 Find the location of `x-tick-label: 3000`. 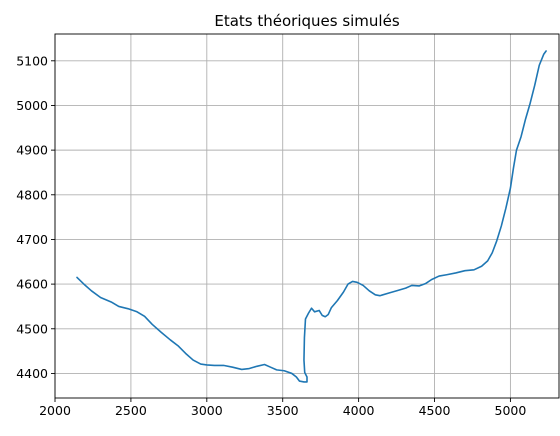

x-tick-label: 3000 is located at coordinates (207, 410).